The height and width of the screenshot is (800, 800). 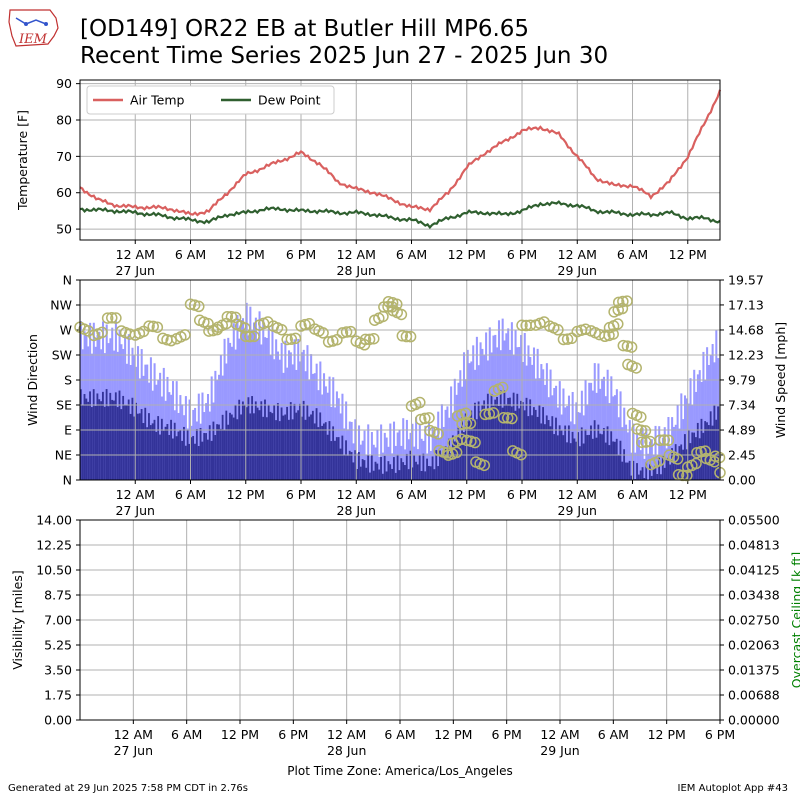 What do you see at coordinates (68, 430) in the screenshot?
I see `wind-direction-tick-label: E` at bounding box center [68, 430].